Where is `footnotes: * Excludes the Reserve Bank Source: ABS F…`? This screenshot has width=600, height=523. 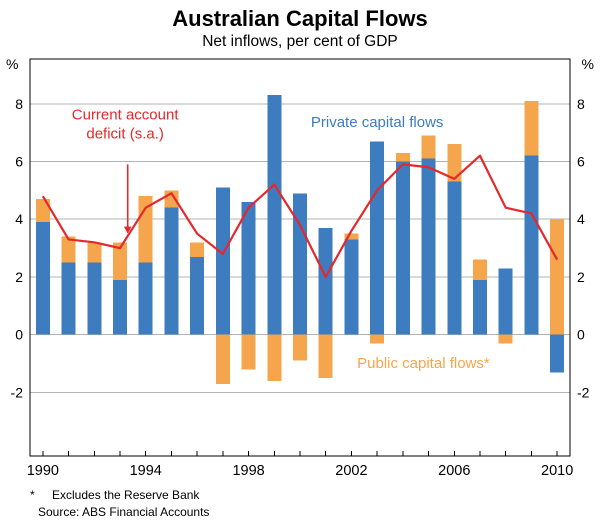 footnotes: * Excludes the Reserve Bank Source: ABS F… is located at coordinates (300, 504).